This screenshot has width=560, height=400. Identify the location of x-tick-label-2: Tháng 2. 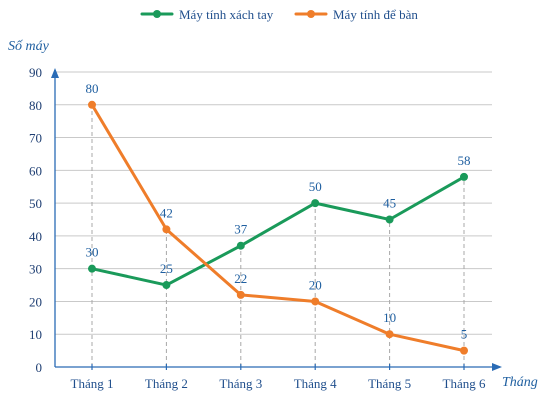
(166, 383).